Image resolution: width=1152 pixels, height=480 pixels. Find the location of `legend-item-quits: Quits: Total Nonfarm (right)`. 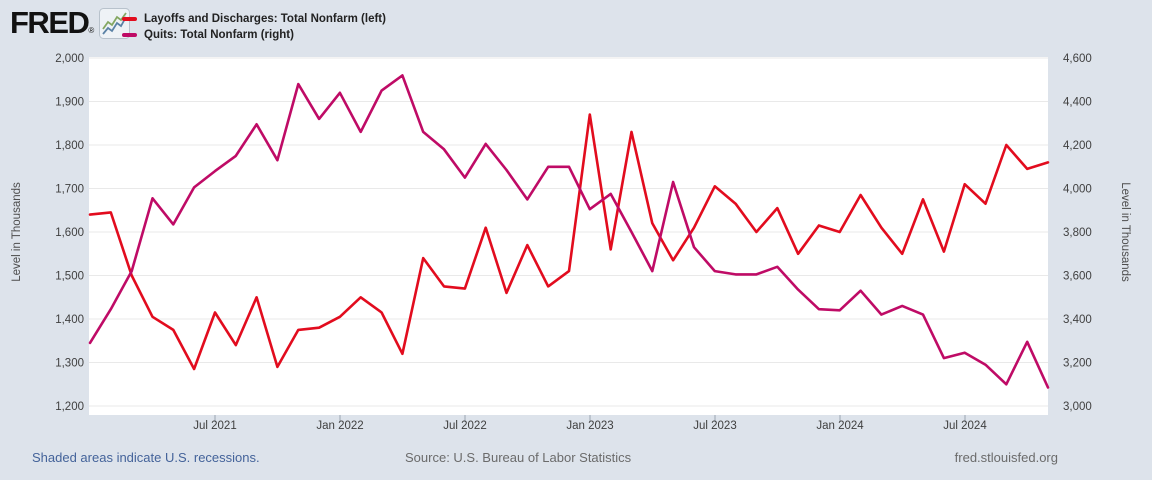

legend-item-quits: Quits: Total Nonfarm (right) is located at coordinates (254, 35).